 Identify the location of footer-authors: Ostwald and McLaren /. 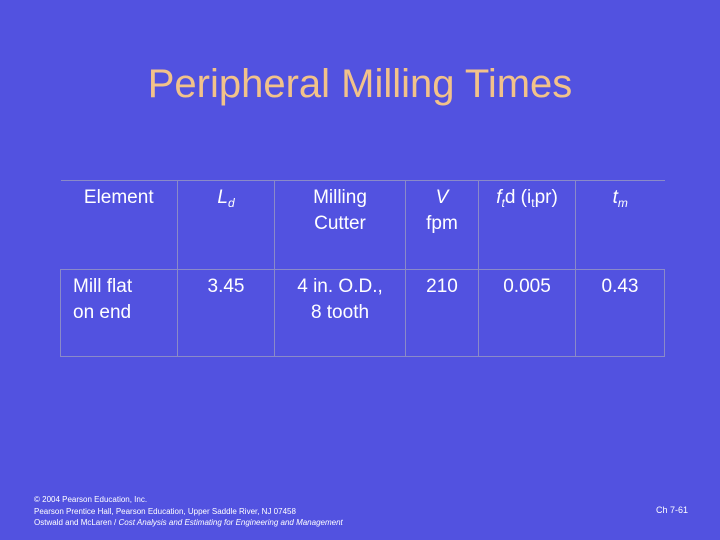
(76, 522).